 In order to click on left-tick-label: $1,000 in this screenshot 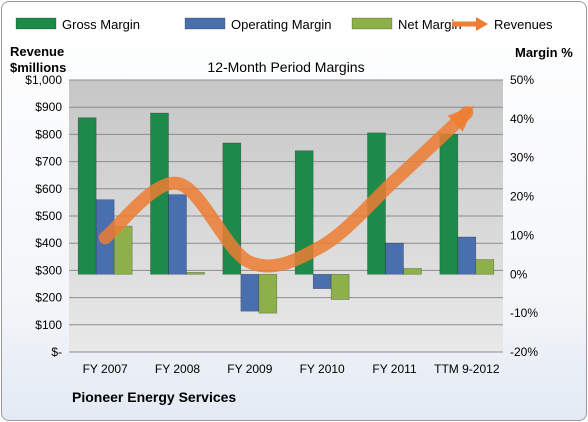, I will do `click(43, 80)`.